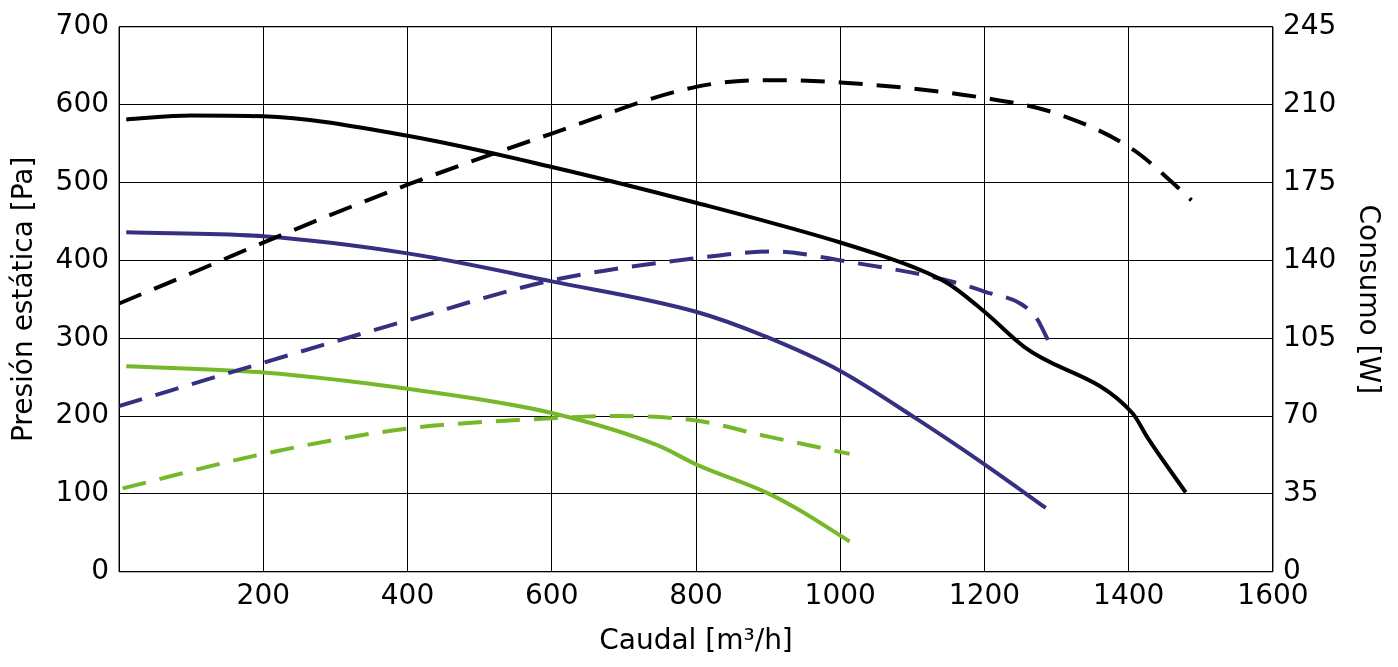 This screenshot has height=667, width=1398. I want to click on y-tick-label: 400, so click(82, 258).